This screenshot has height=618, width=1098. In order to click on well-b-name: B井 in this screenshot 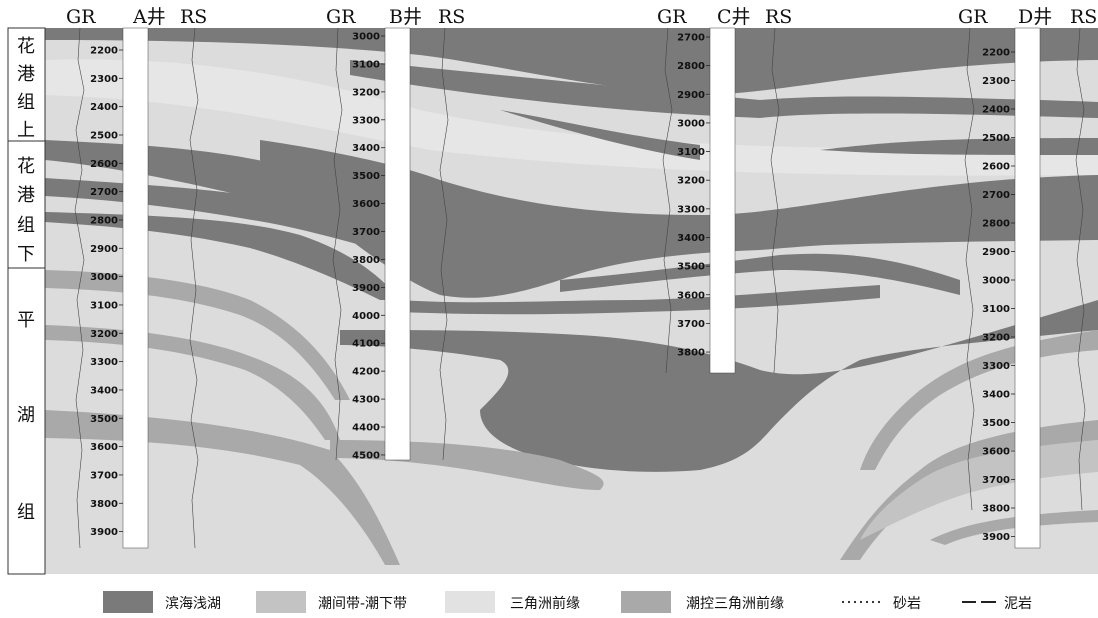, I will do `click(405, 17)`.